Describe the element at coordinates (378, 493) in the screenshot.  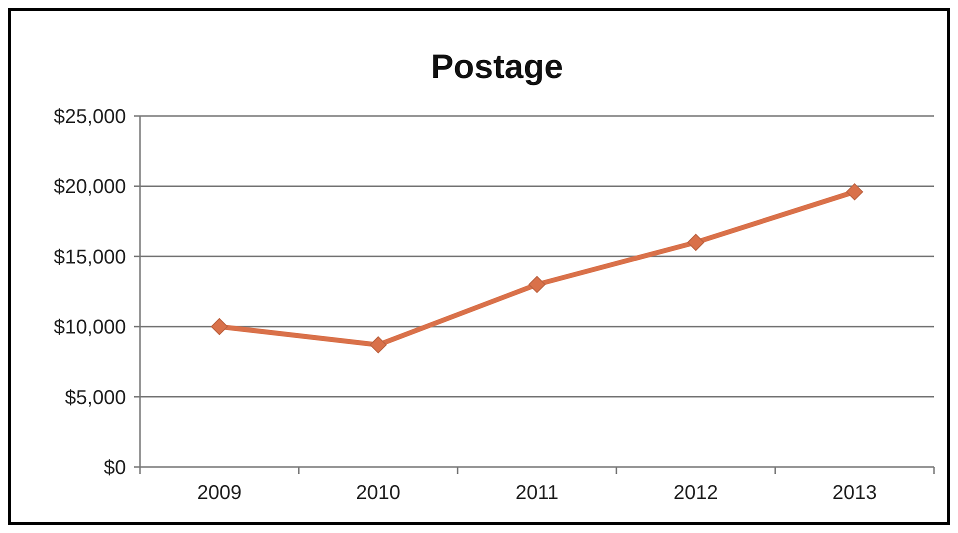
I see `x-tick-label: 2010` at that location.